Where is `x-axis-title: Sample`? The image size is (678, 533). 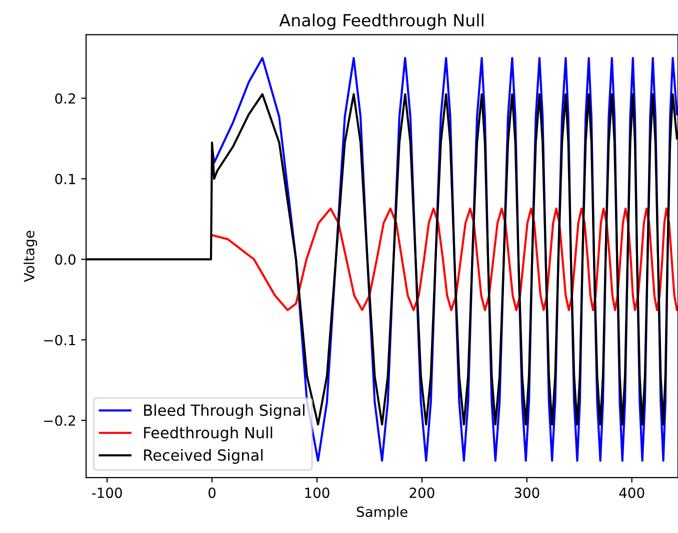 x-axis-title: Sample is located at coordinates (382, 513).